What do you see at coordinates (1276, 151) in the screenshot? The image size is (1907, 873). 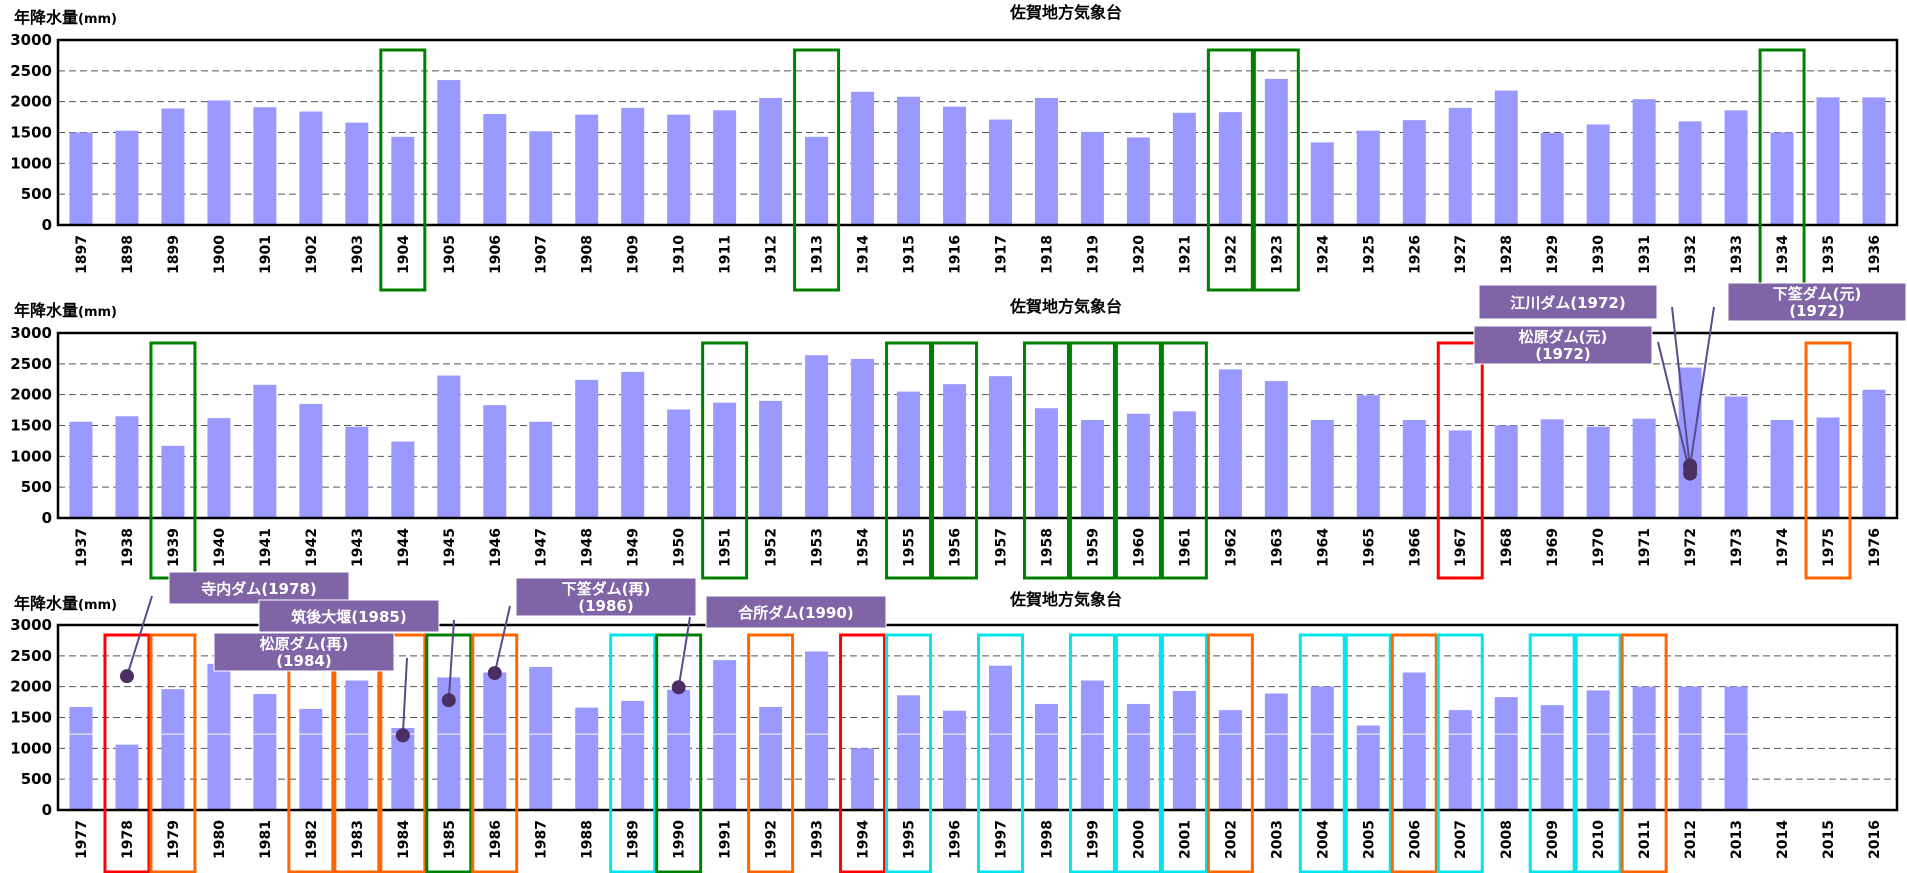 I see `bar-1923` at bounding box center [1276, 151].